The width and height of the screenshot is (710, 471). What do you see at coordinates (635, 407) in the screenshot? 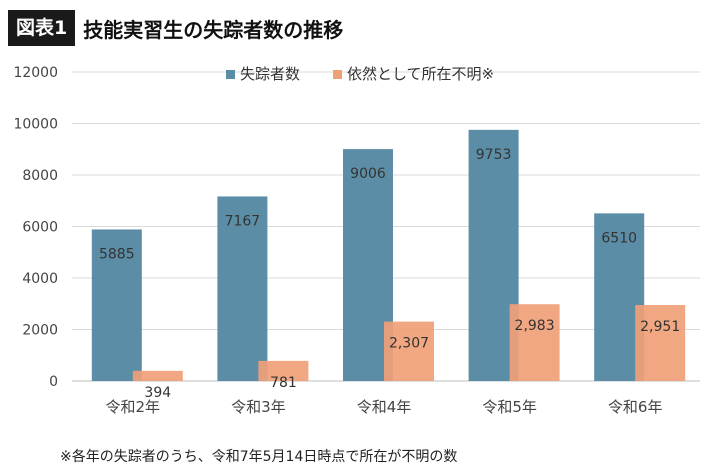
I see `x-tick-label-4: 令和6年` at bounding box center [635, 407].